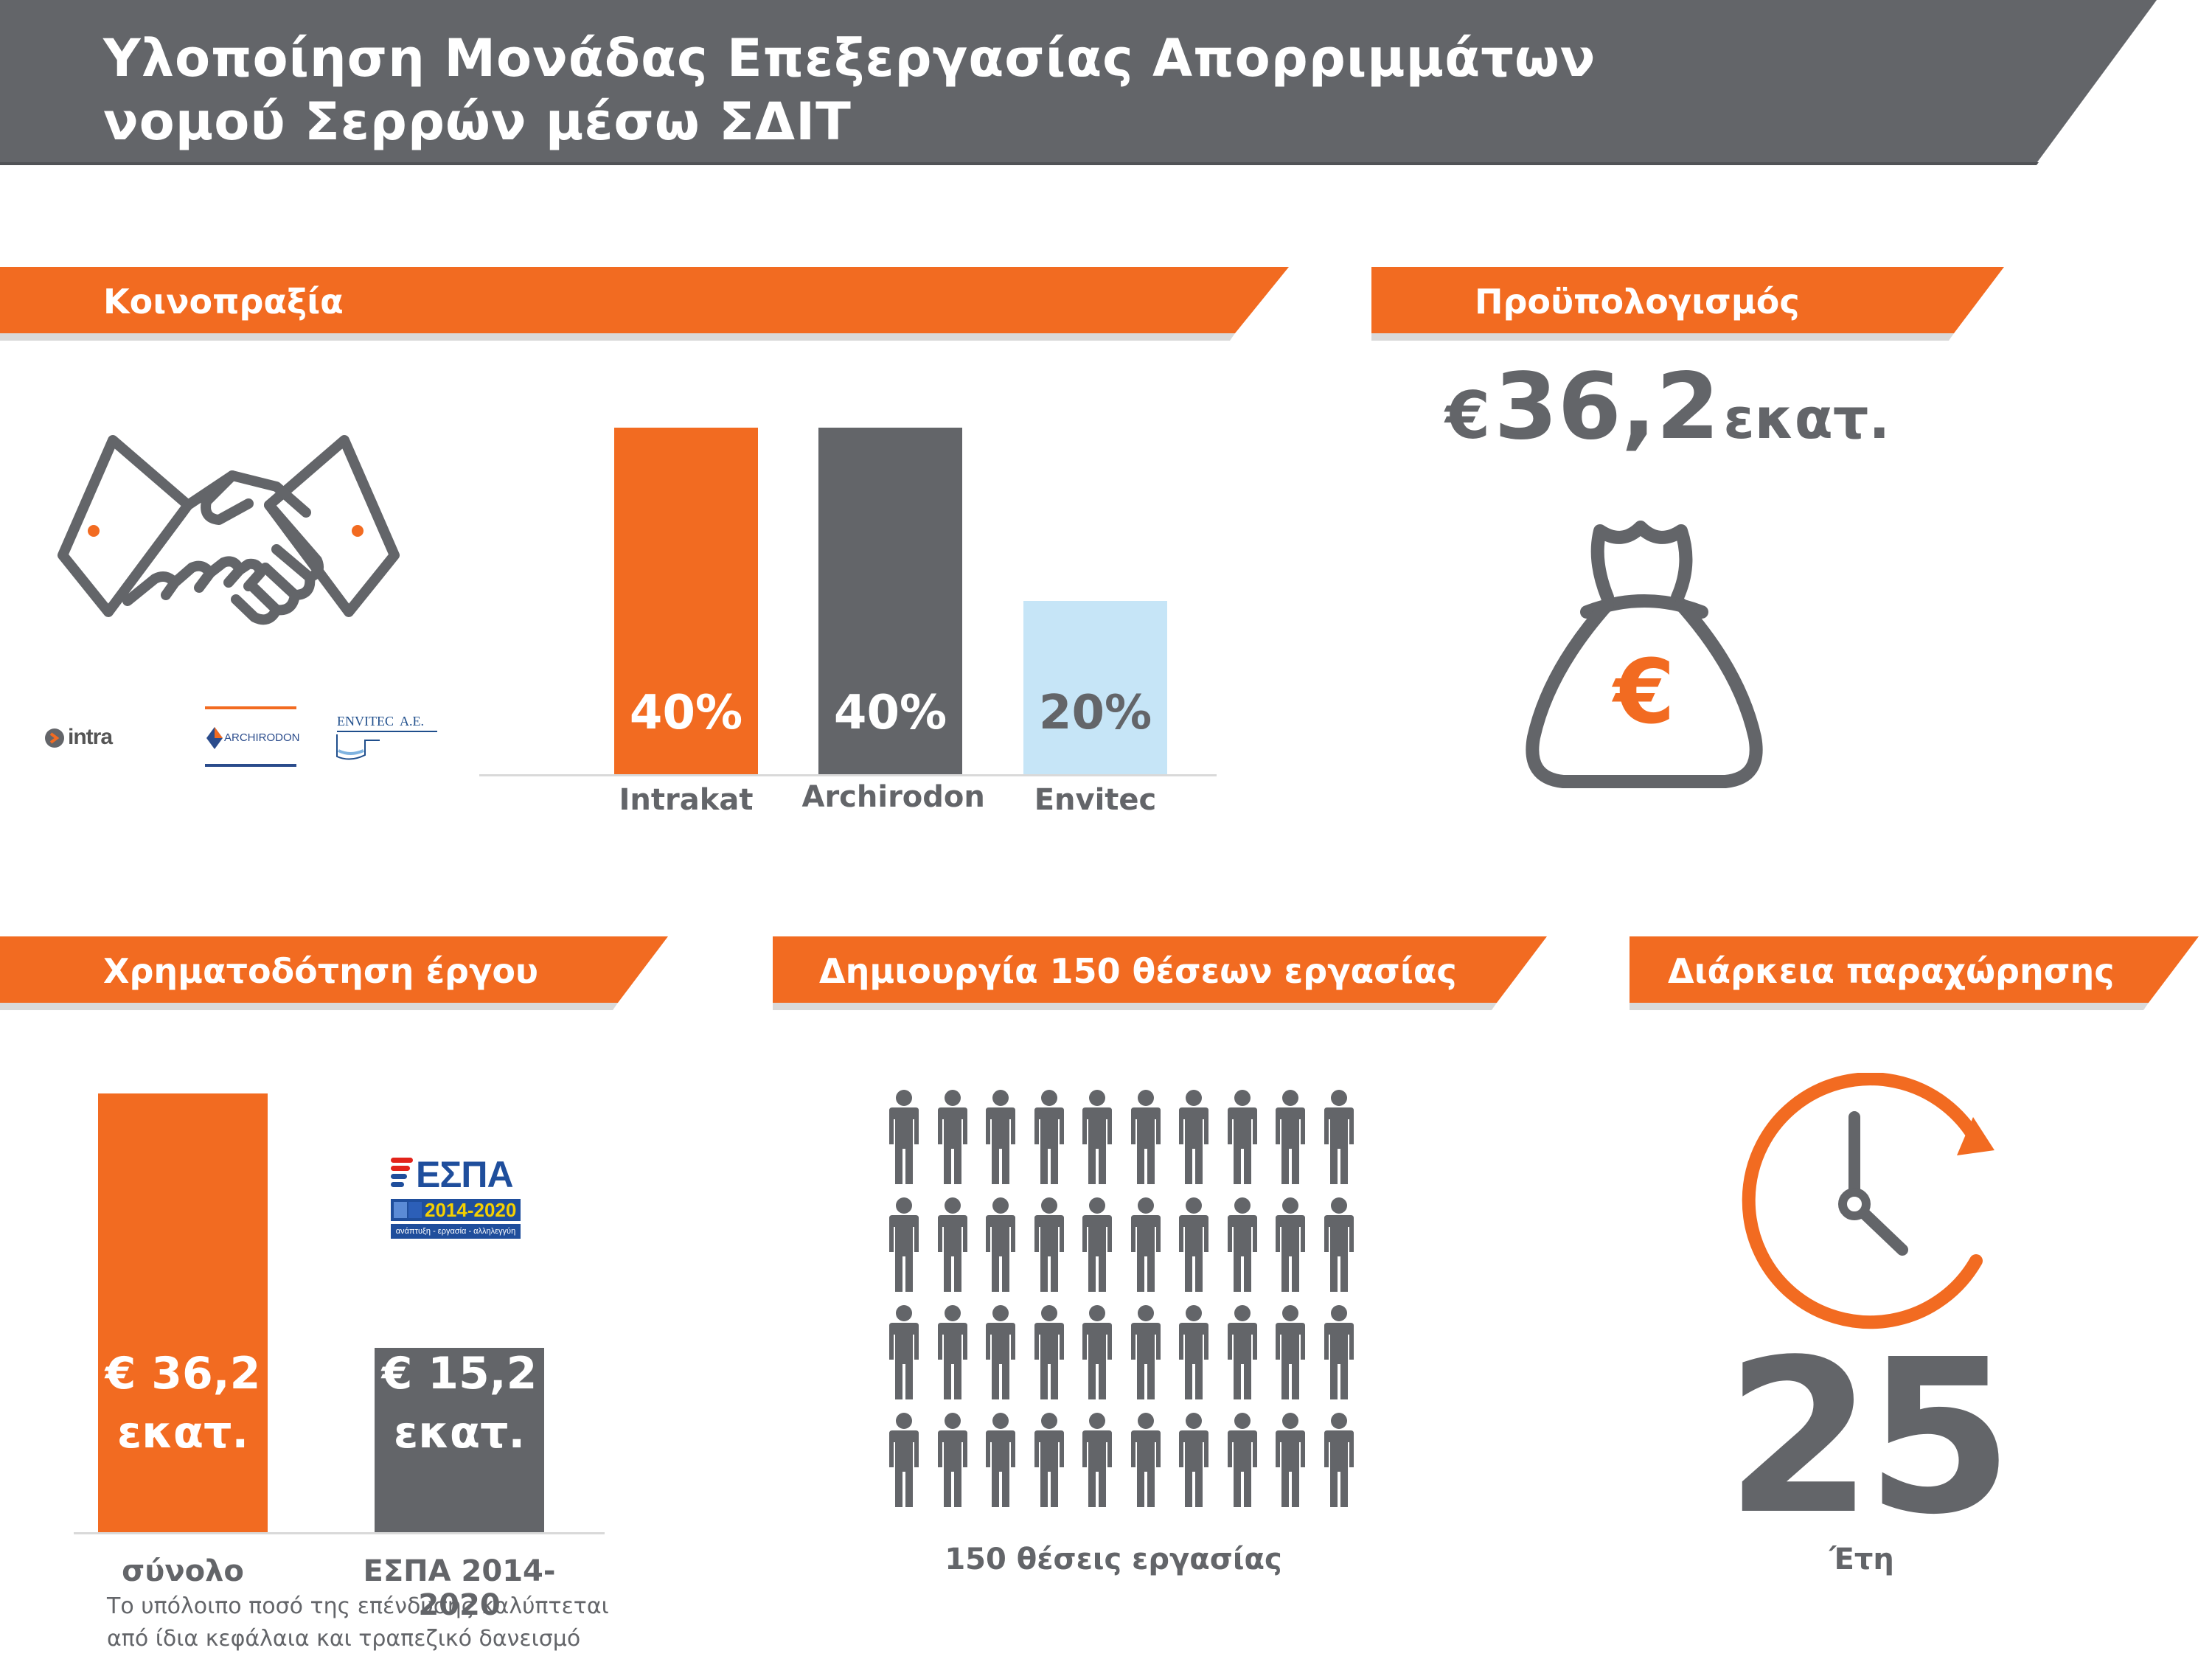 Image resolution: width=2212 pixels, height=1659 pixels. I want to click on cuff-button-left, so click(94, 531).